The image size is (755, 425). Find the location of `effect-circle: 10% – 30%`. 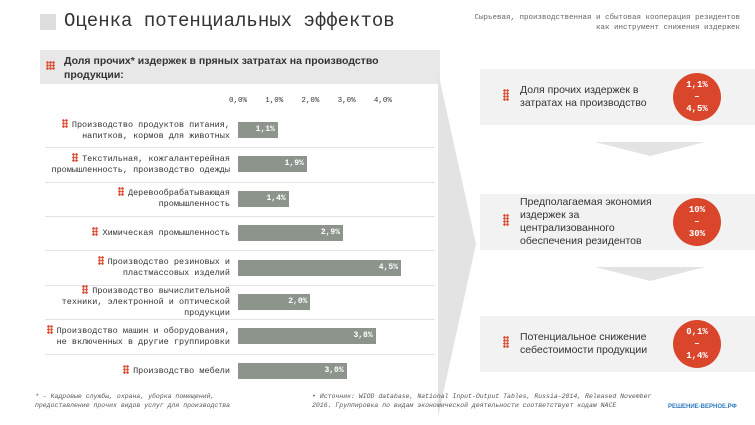

effect-circle: 10% – 30% is located at coordinates (697, 222).